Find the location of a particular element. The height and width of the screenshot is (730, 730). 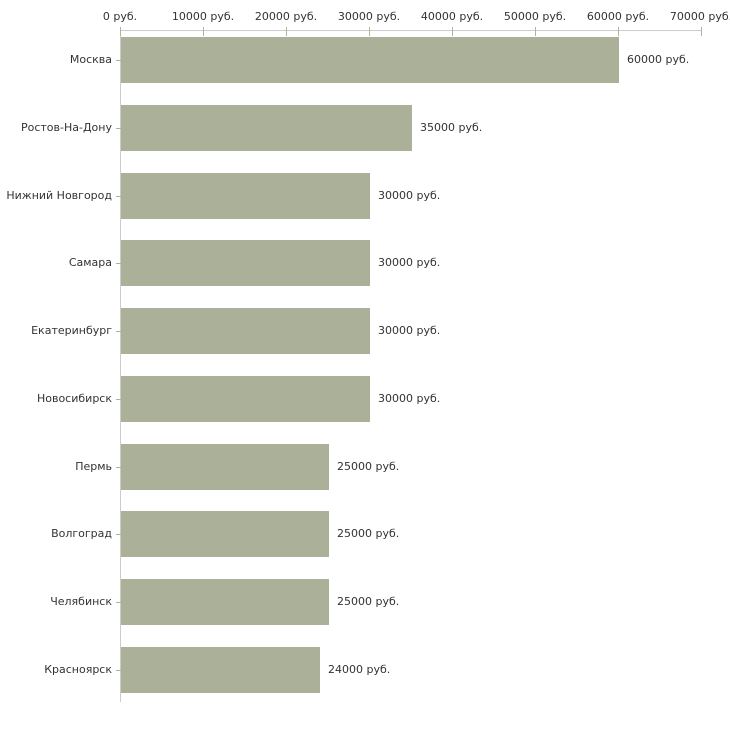

y-axis-line is located at coordinates (120, 366).